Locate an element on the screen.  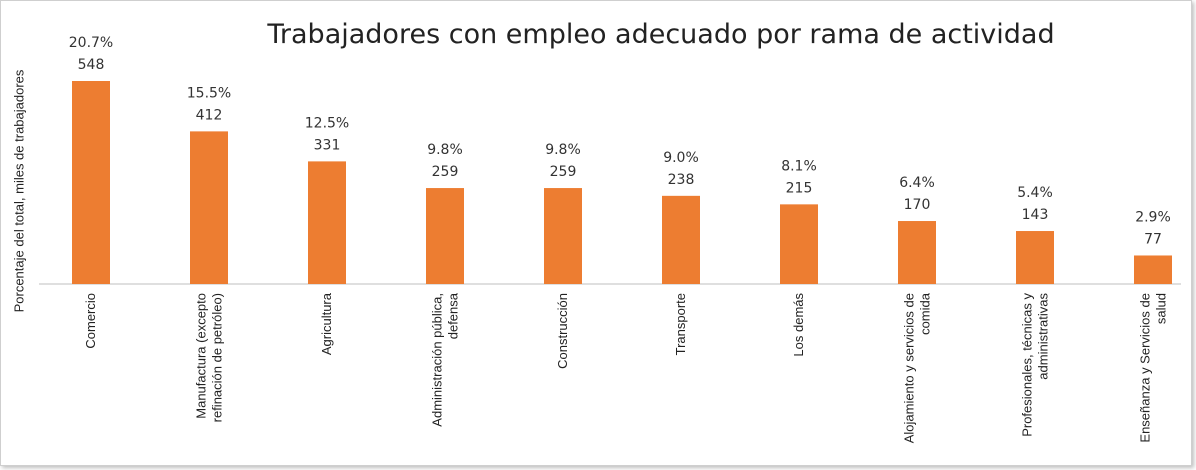
value-label: 215 is located at coordinates (799, 188).